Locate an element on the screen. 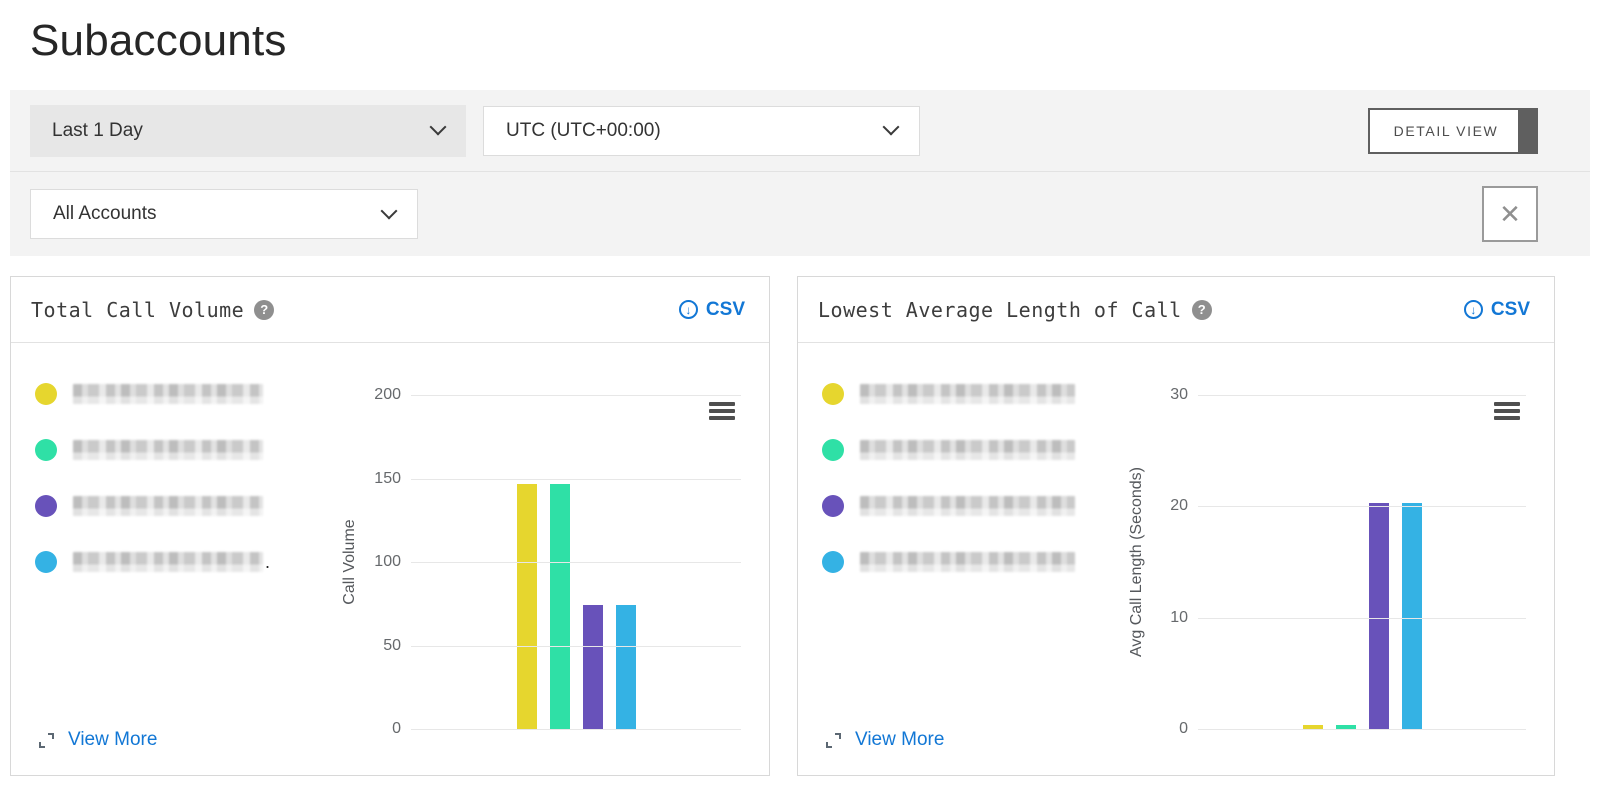 The image size is (1600, 804). page-title: Subaccounts is located at coordinates (158, 40).